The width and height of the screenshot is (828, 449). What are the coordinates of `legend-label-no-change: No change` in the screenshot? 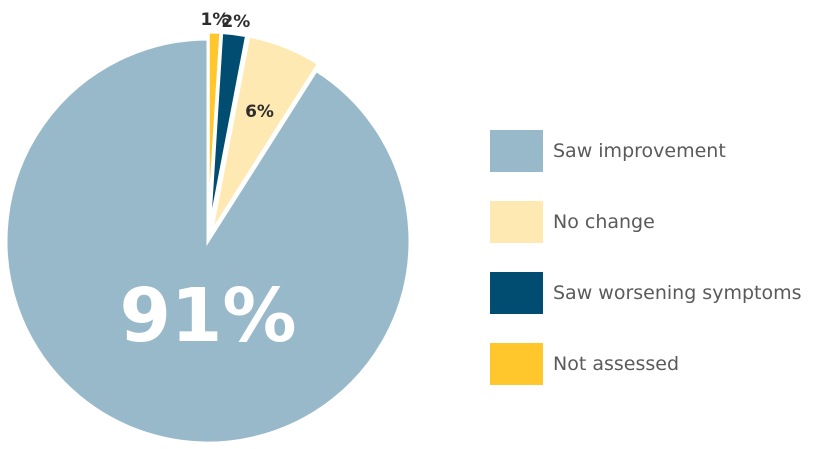 It's located at (604, 222).